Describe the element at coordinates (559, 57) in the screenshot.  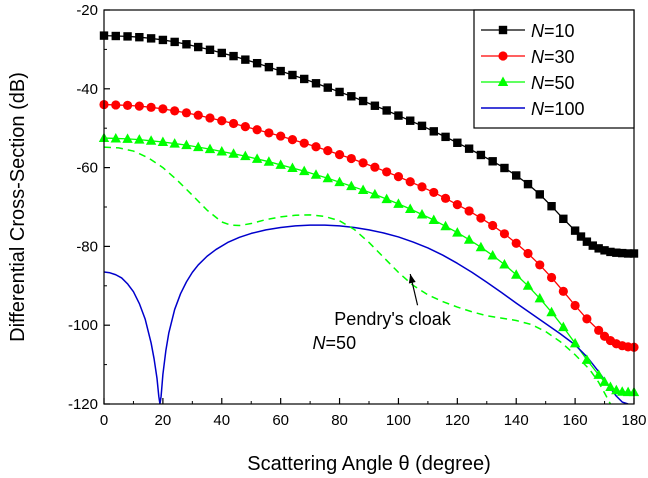
I see `legend-label-2-value: =30` at that location.